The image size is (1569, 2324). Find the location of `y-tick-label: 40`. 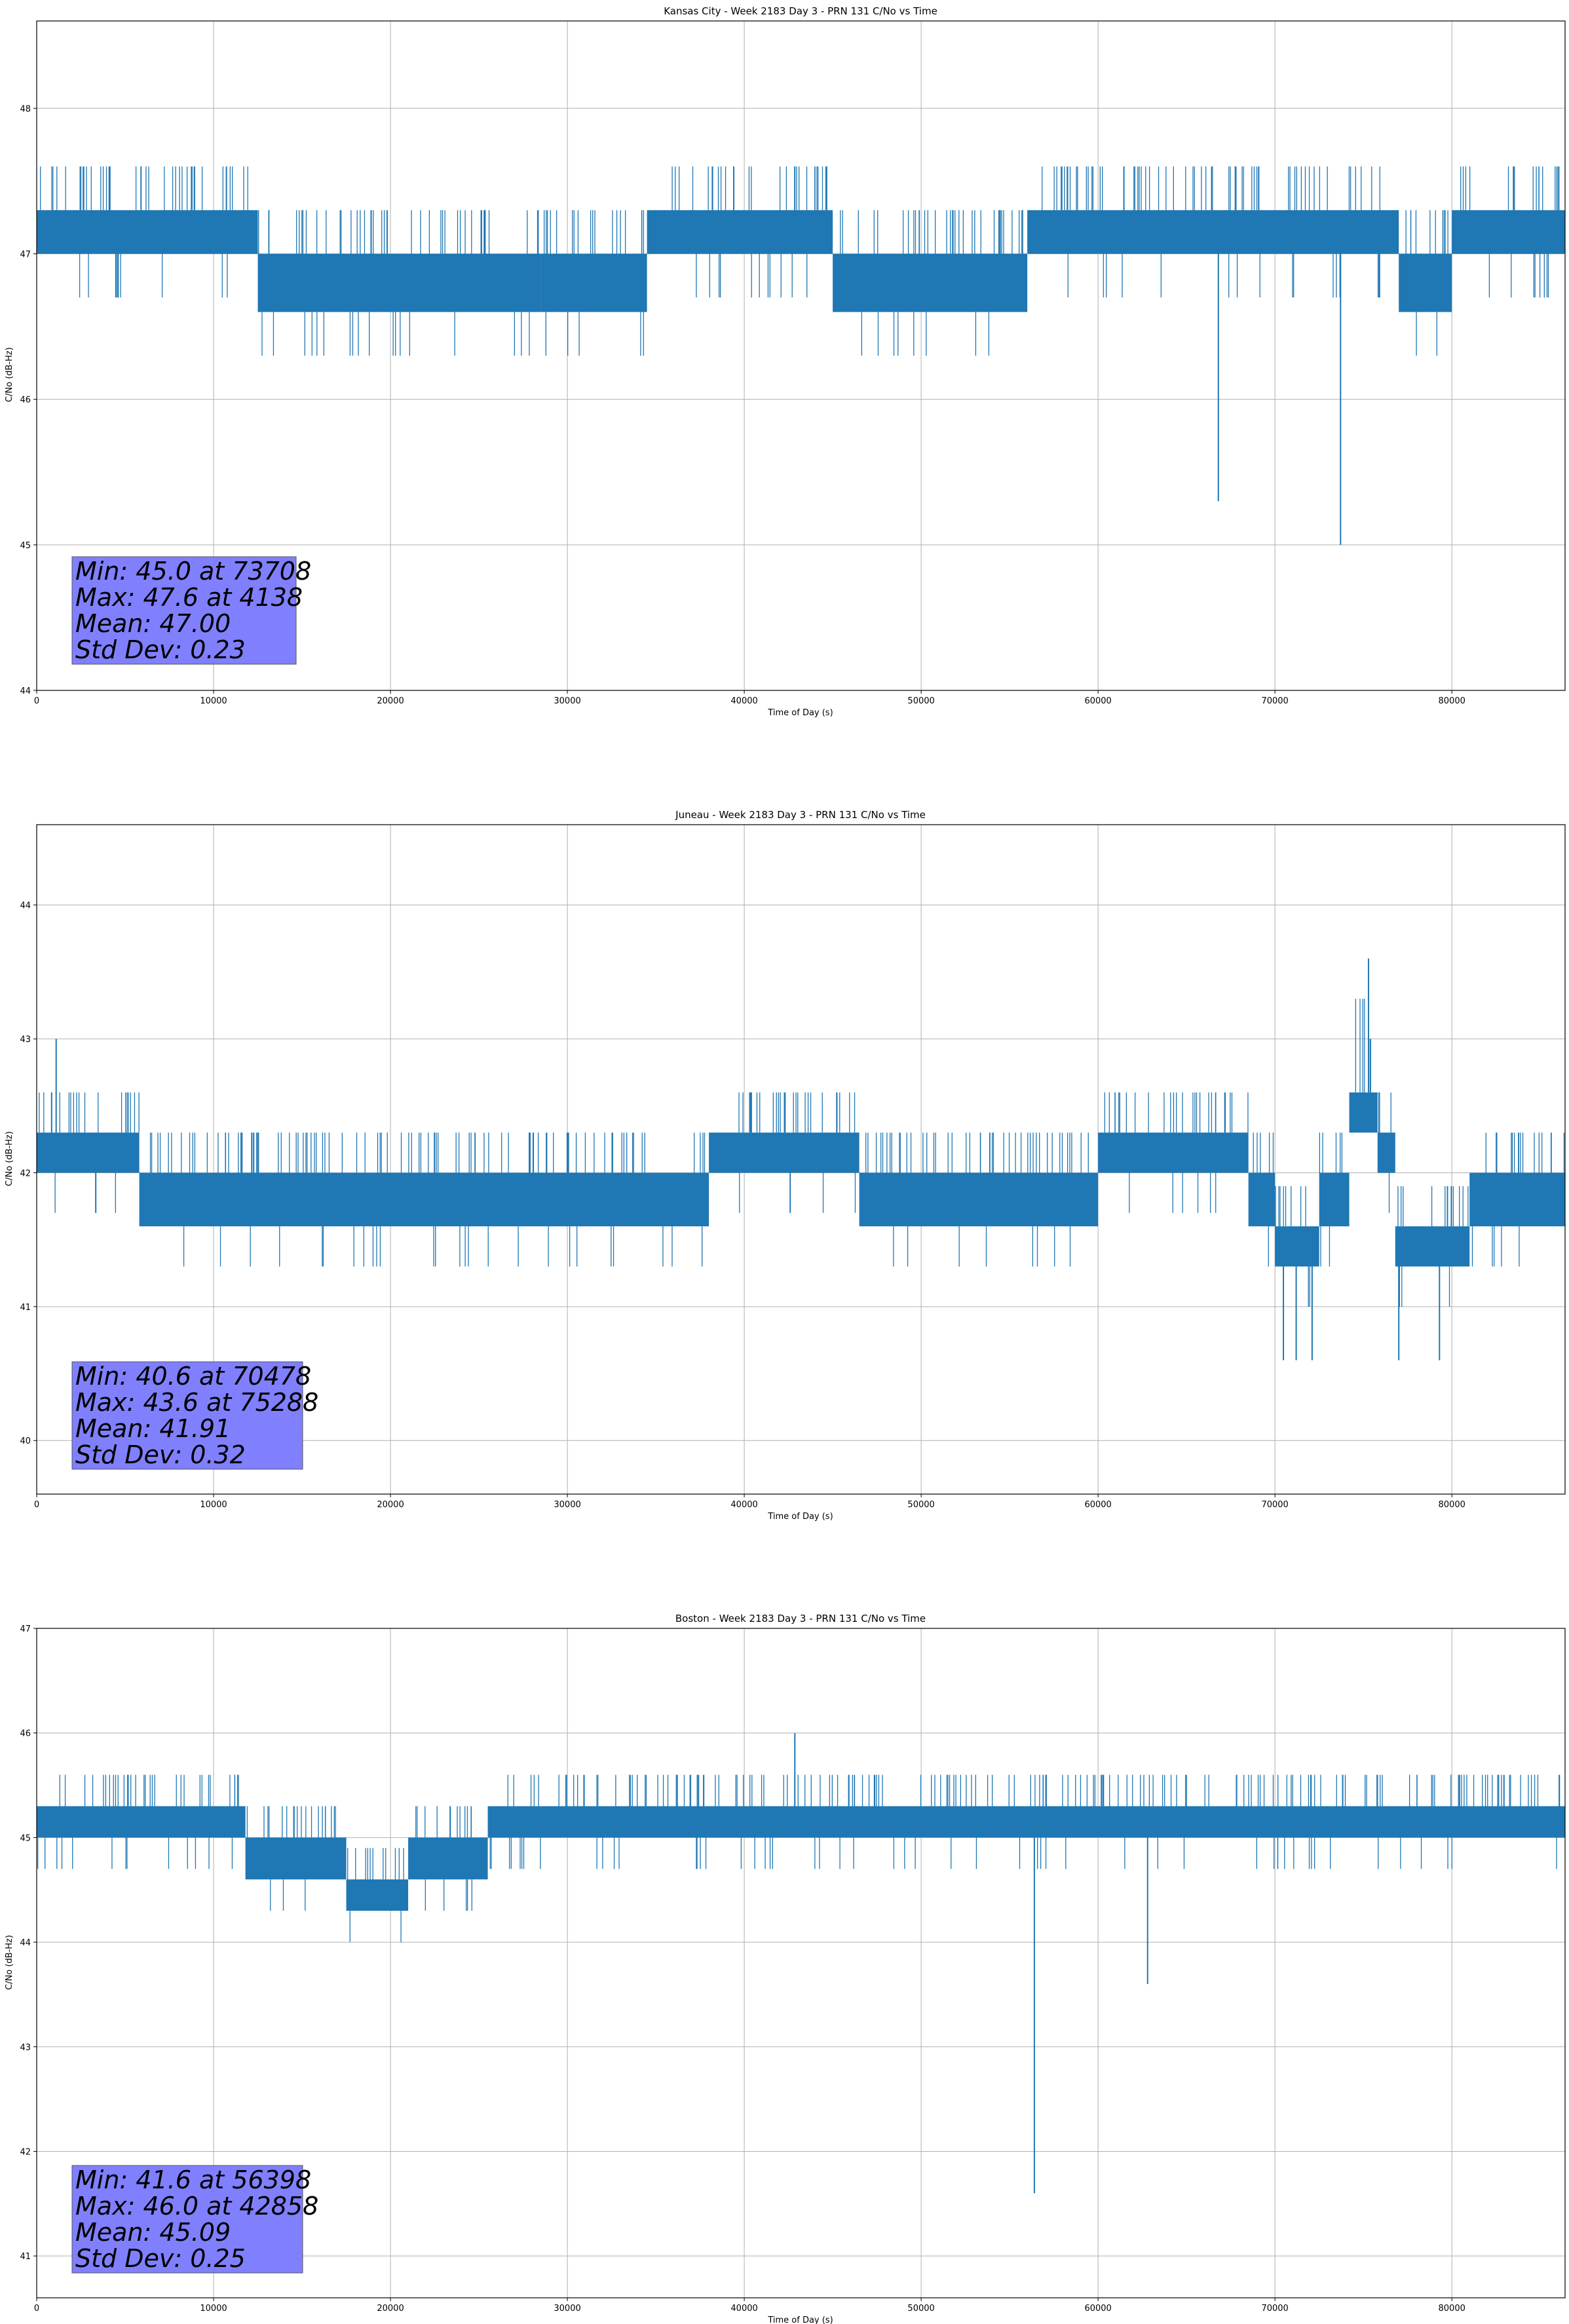

y-tick-label: 40 is located at coordinates (25, 1441).